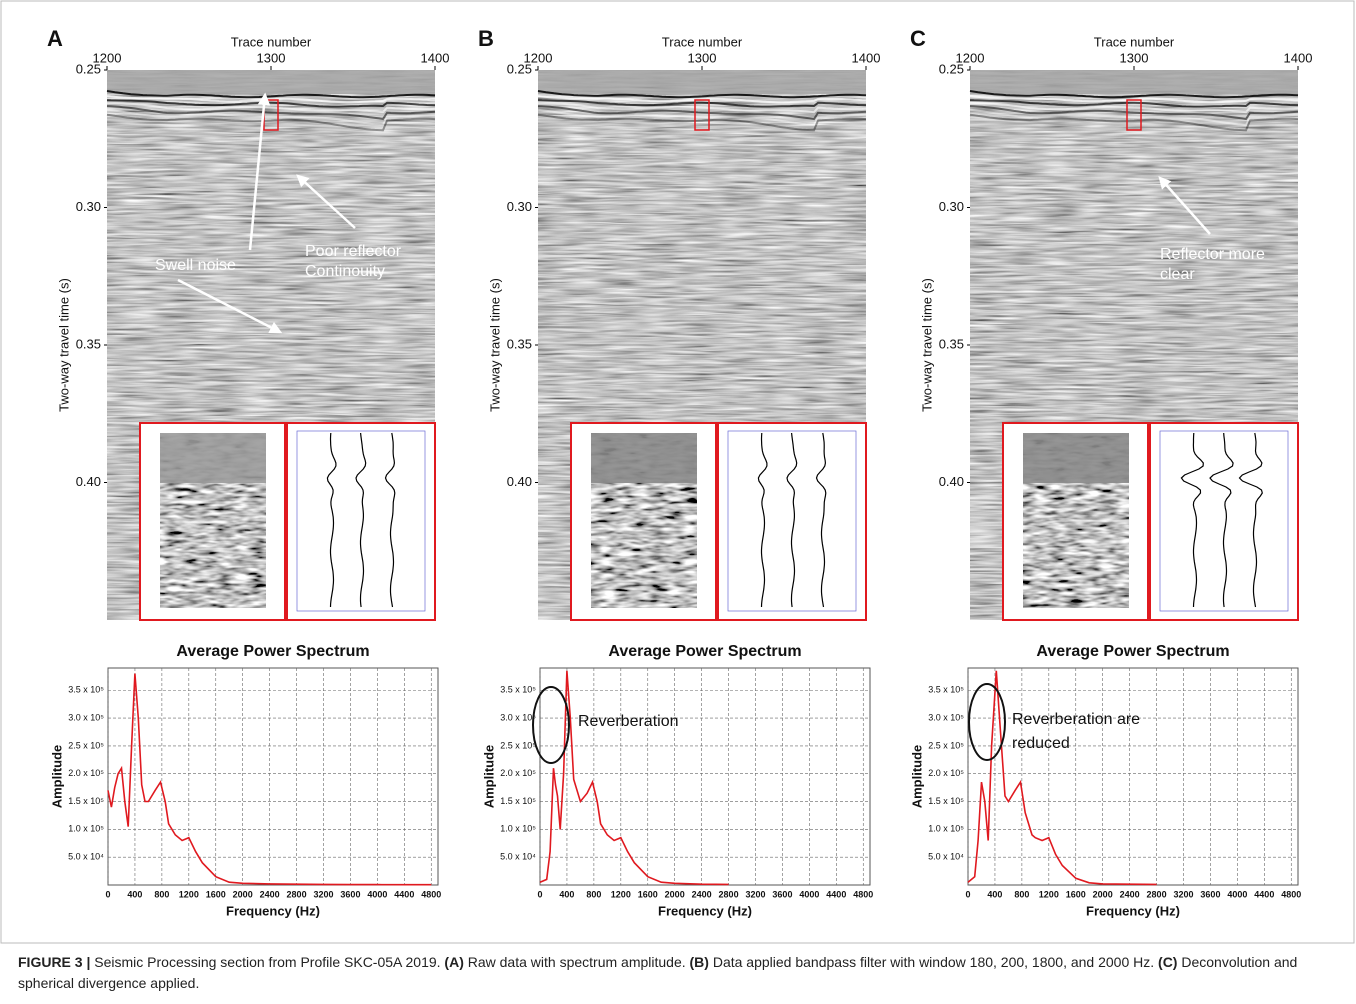  I want to click on y-tick-label: 1.0 x 10⁵, so click(518, 829).